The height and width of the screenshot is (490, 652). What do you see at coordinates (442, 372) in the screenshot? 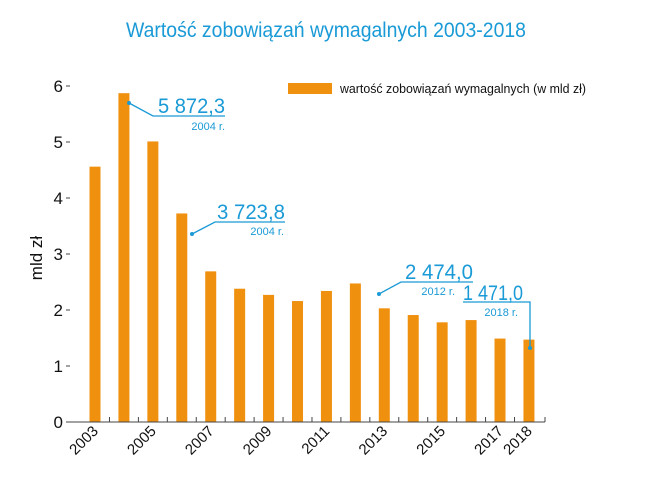
I see `bar-2015` at bounding box center [442, 372].